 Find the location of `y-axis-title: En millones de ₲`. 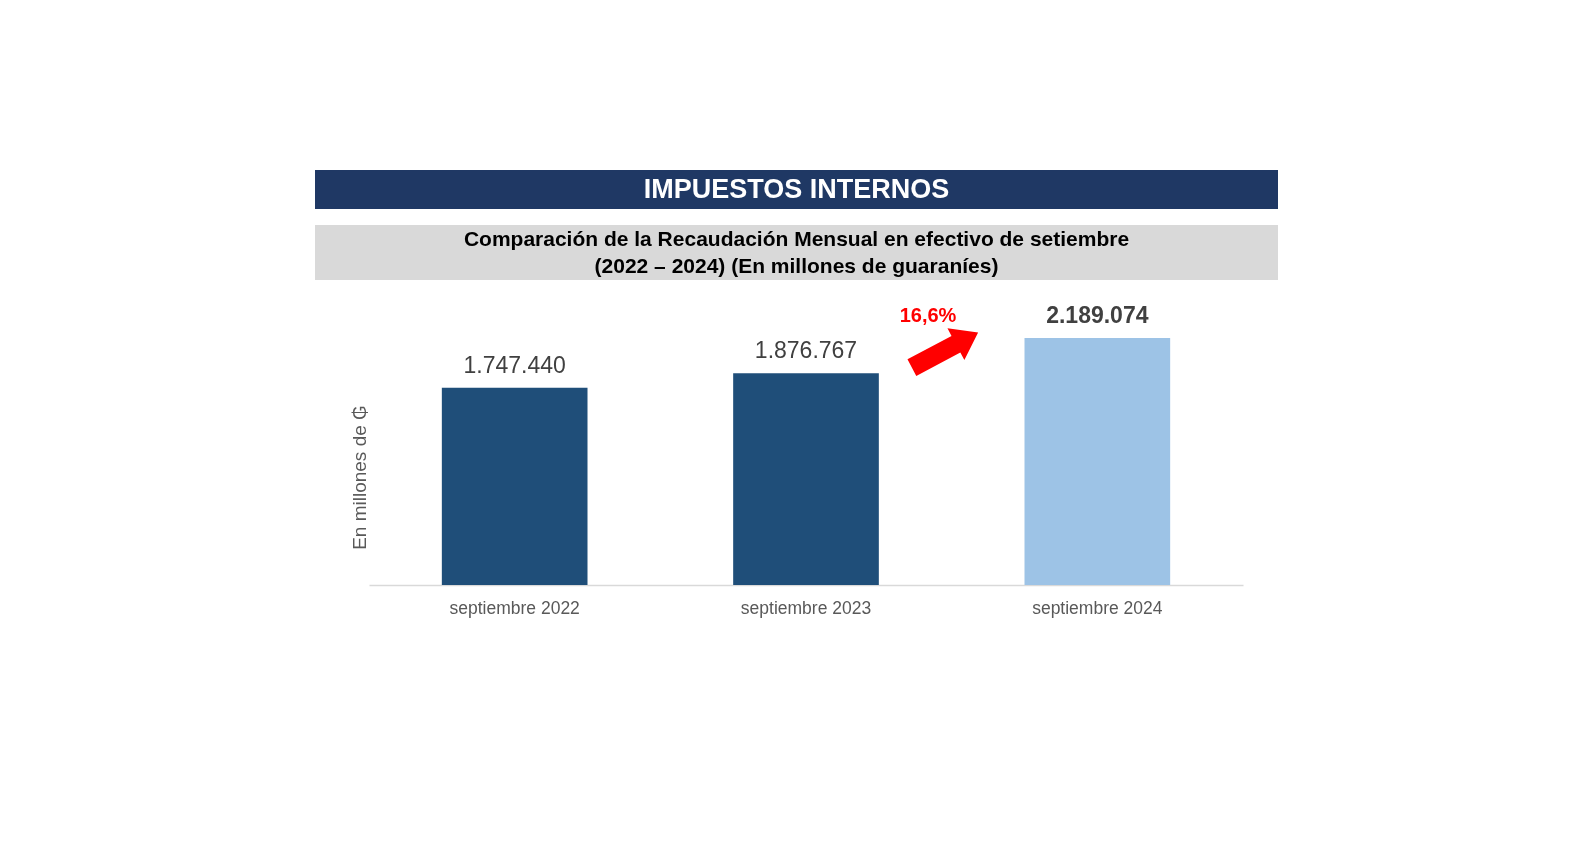

y-axis-title: En millones de ₲ is located at coordinates (359, 477).